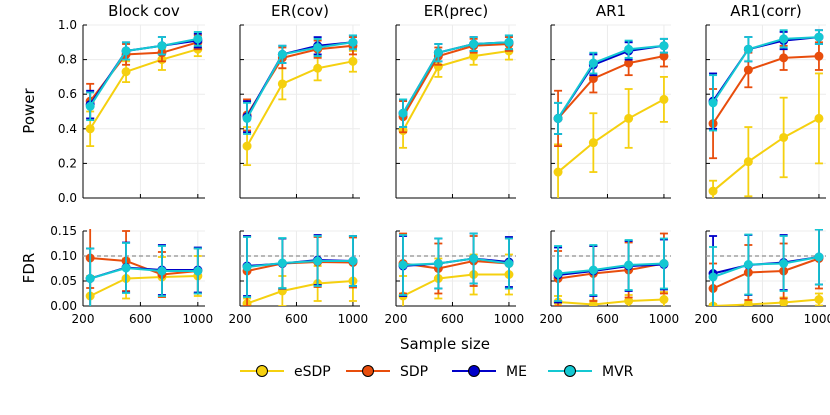 This screenshot has height=415, width=830. I want to click on x-tick-label: 600, so click(452, 319).